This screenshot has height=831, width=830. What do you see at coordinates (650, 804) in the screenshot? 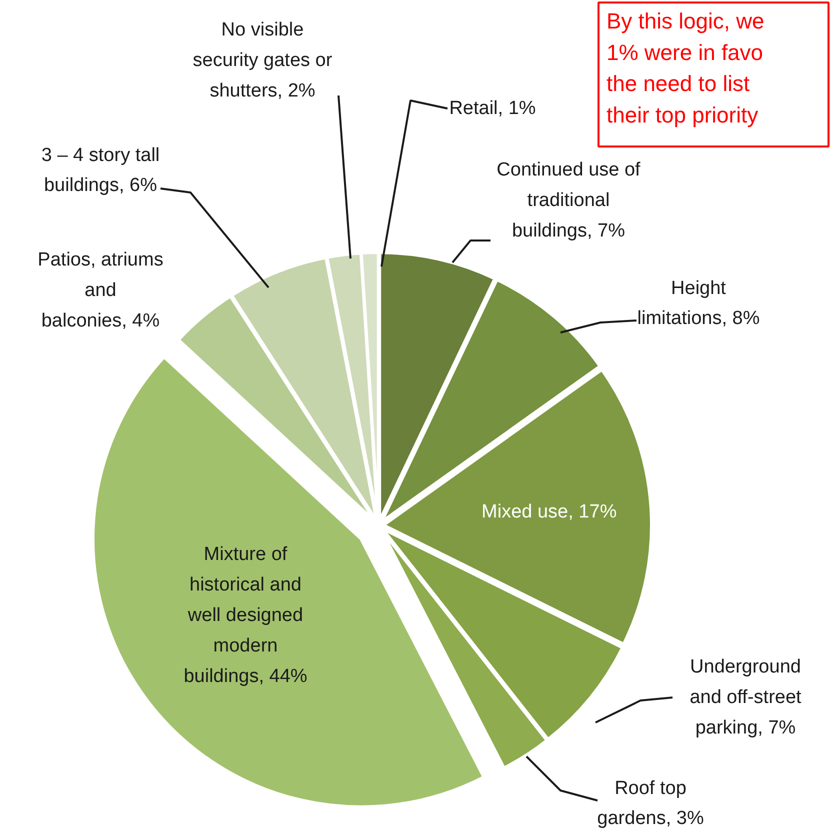
I see `slice-label: Roof top gardens, 3%` at bounding box center [650, 804].